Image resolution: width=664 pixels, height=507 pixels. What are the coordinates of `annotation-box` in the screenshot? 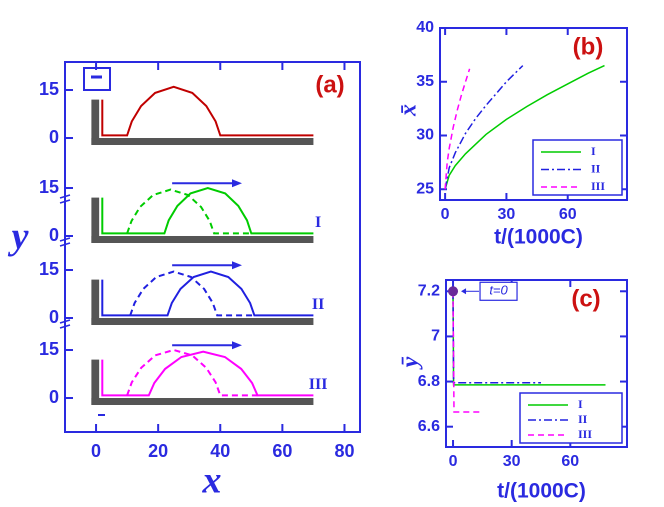 It's located at (498, 291).